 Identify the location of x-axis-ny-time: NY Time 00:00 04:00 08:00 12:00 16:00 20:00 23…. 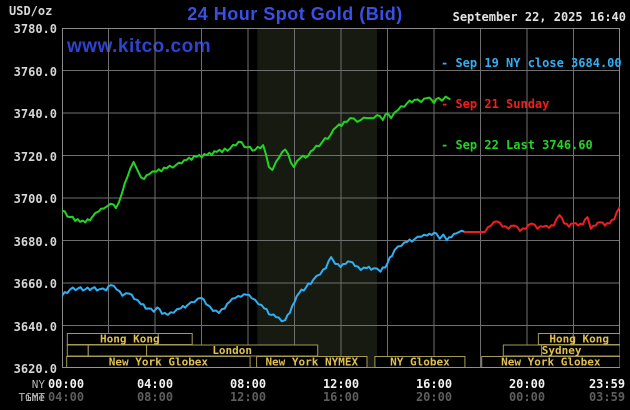
(315, 390).